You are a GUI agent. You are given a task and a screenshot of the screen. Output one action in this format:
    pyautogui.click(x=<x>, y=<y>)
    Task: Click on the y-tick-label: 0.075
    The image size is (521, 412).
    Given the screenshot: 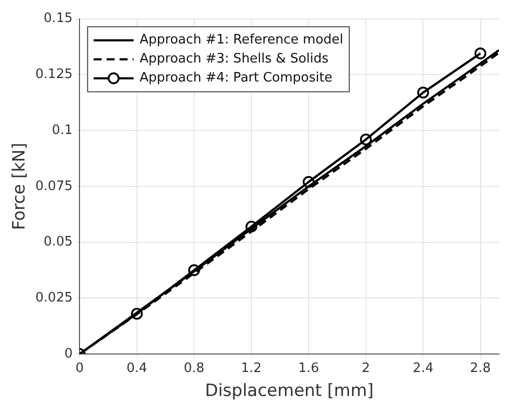 What is the action you would take?
    pyautogui.click(x=54, y=186)
    